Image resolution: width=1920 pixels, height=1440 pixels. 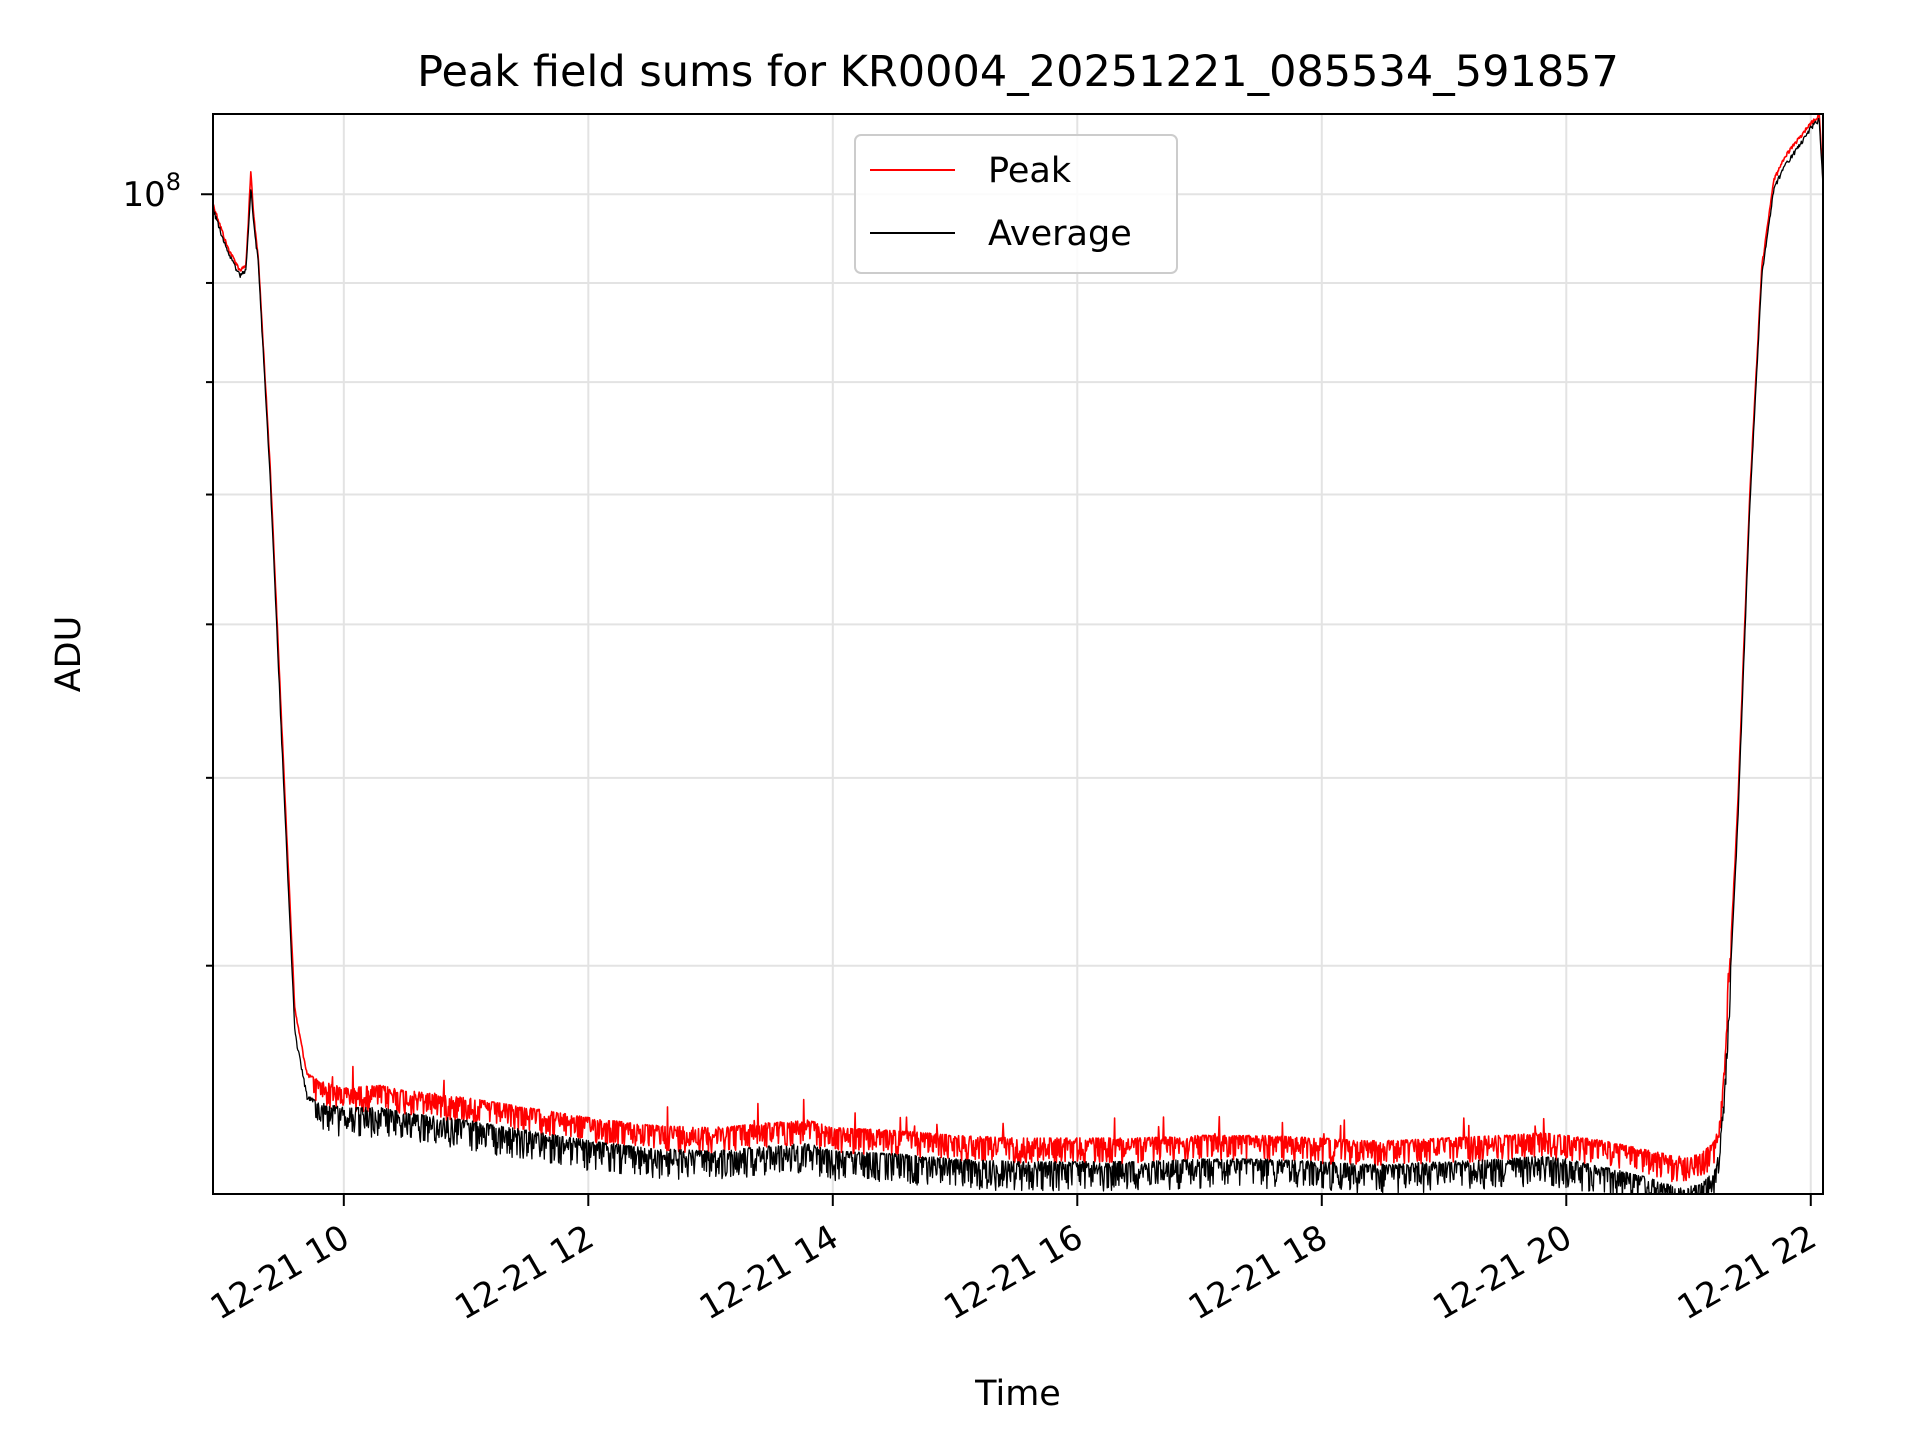 I want to click on legend: Peak Average, so click(x=1016, y=204).